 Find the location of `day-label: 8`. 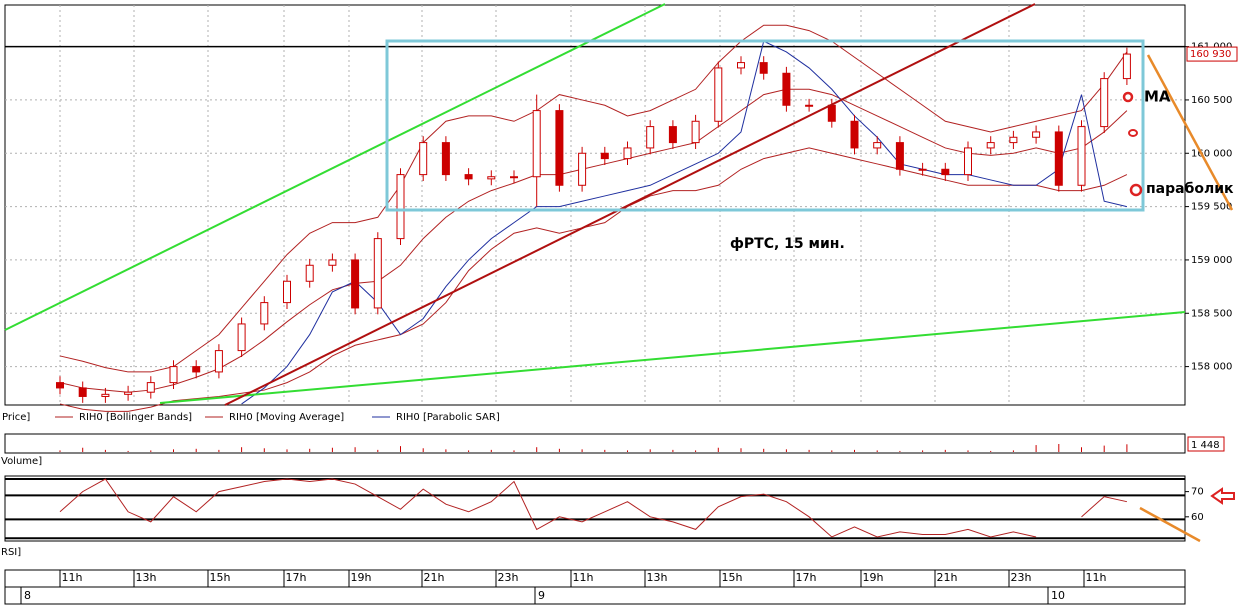

day-label: 8 is located at coordinates (27, 595).